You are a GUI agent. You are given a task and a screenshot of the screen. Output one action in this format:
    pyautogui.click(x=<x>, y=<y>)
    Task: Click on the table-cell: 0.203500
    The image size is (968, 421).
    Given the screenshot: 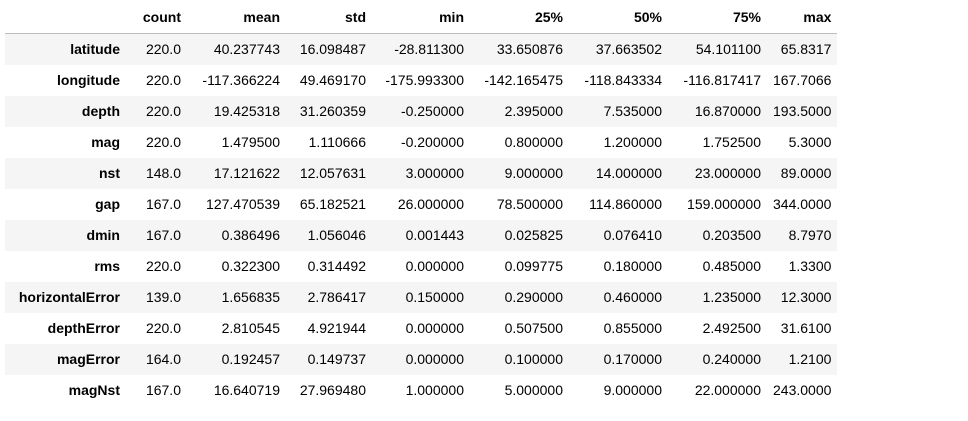 What is the action you would take?
    pyautogui.click(x=731, y=235)
    